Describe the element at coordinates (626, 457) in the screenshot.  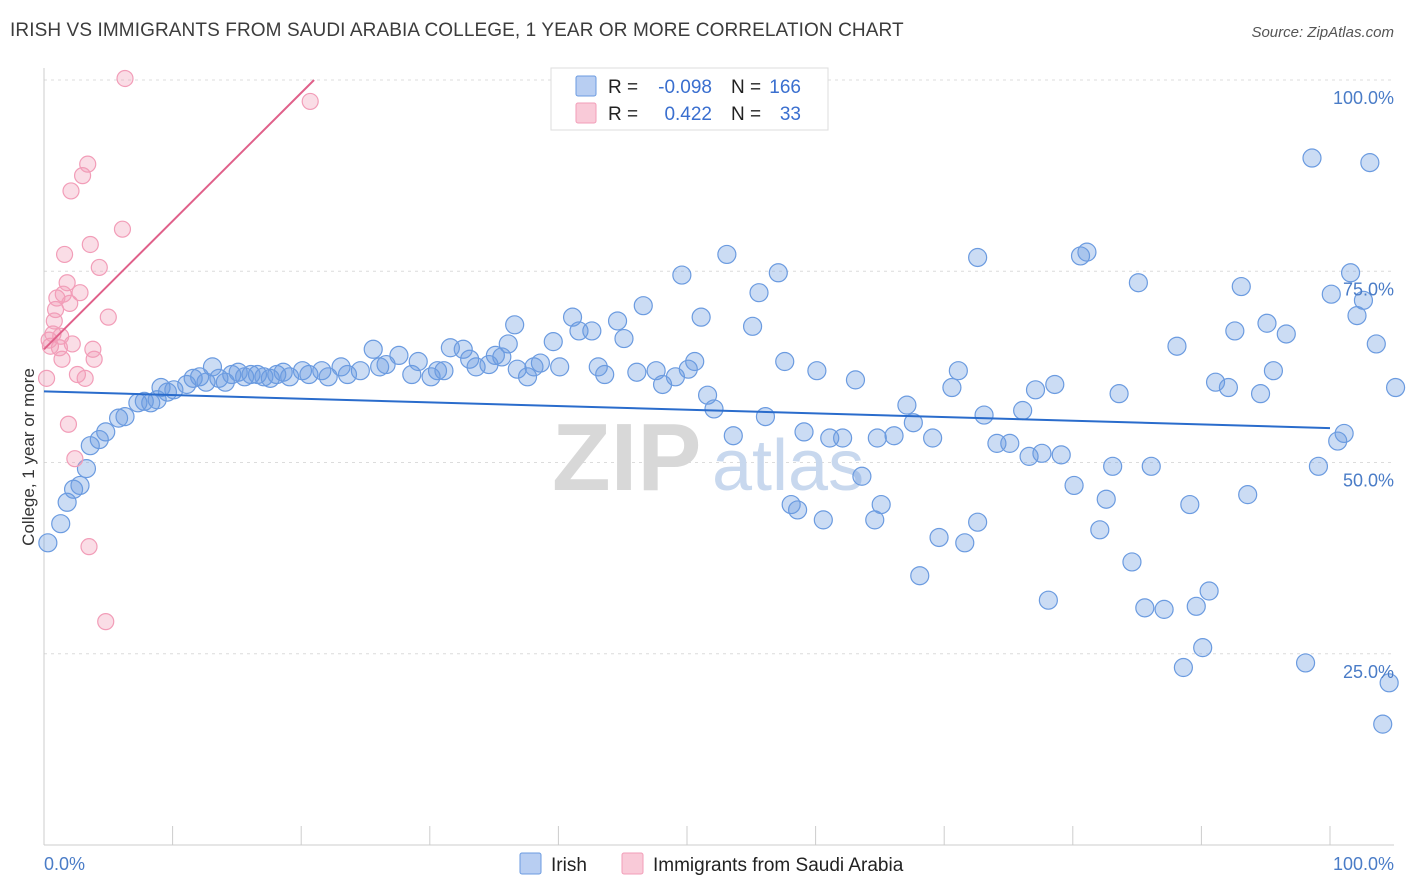
I see `watermark-zip: ZIP` at that location.